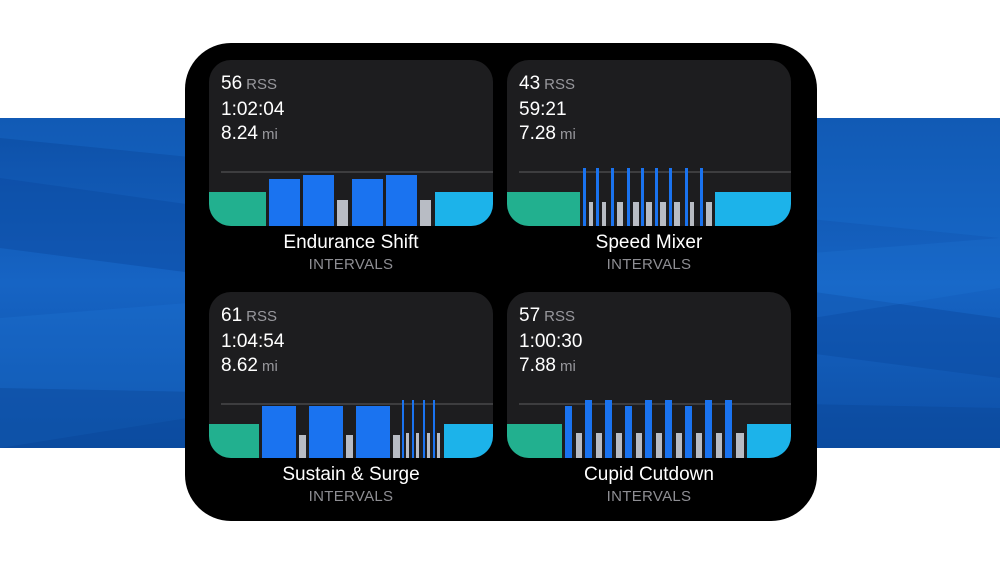 The height and width of the screenshot is (564, 1000). What do you see at coordinates (649, 143) in the screenshot?
I see `workout-card-speed-mixer: 43 RSS 59:21 7.28 mi` at bounding box center [649, 143].